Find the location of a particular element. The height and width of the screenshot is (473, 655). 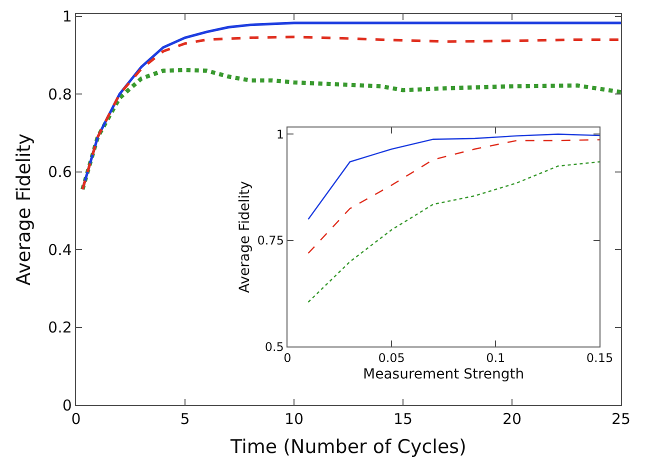

x-tick-label: 5 is located at coordinates (185, 419).